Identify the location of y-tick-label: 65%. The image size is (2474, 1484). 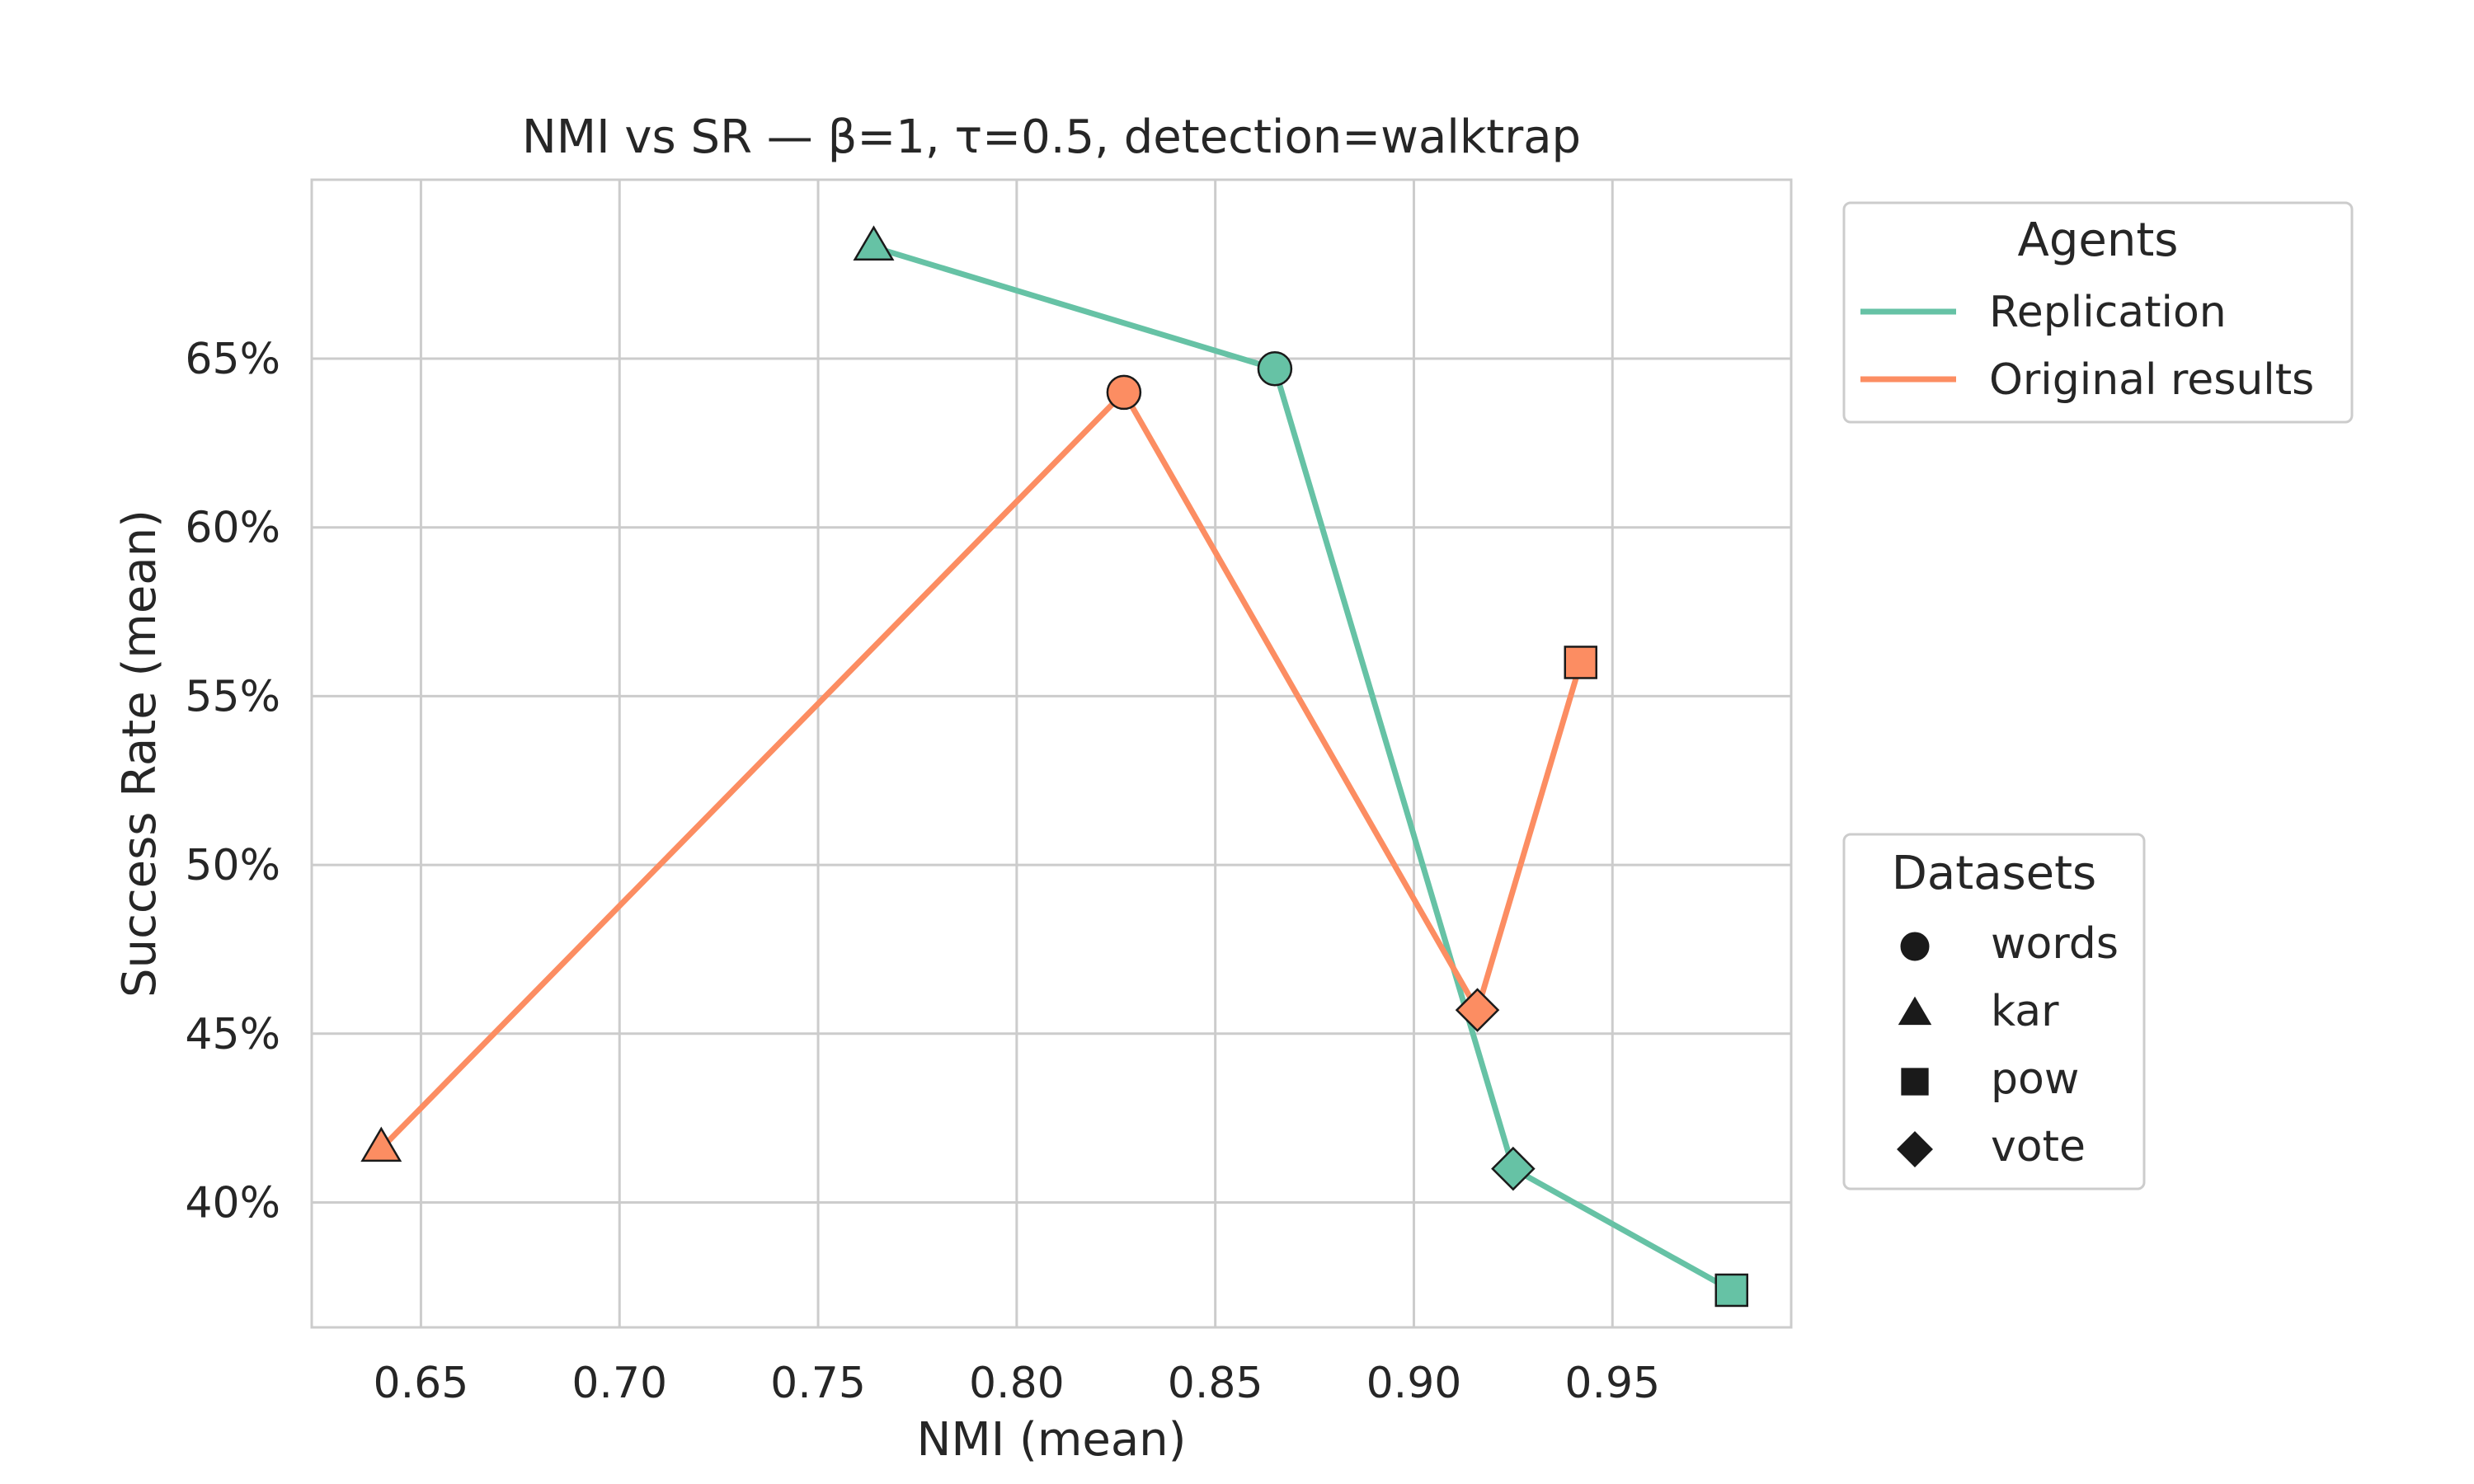
(232, 359).